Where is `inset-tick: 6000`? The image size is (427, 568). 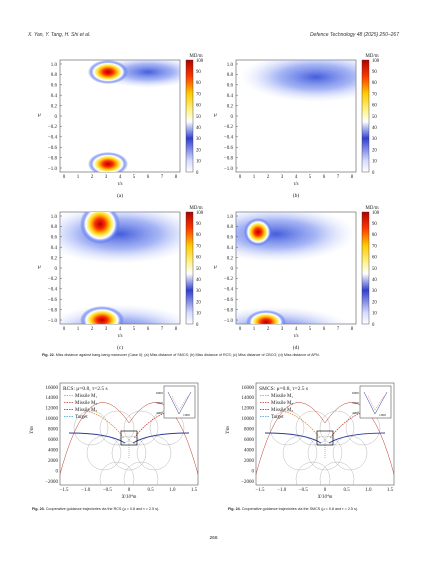 inset-tick: 6000 is located at coordinates (159, 393).